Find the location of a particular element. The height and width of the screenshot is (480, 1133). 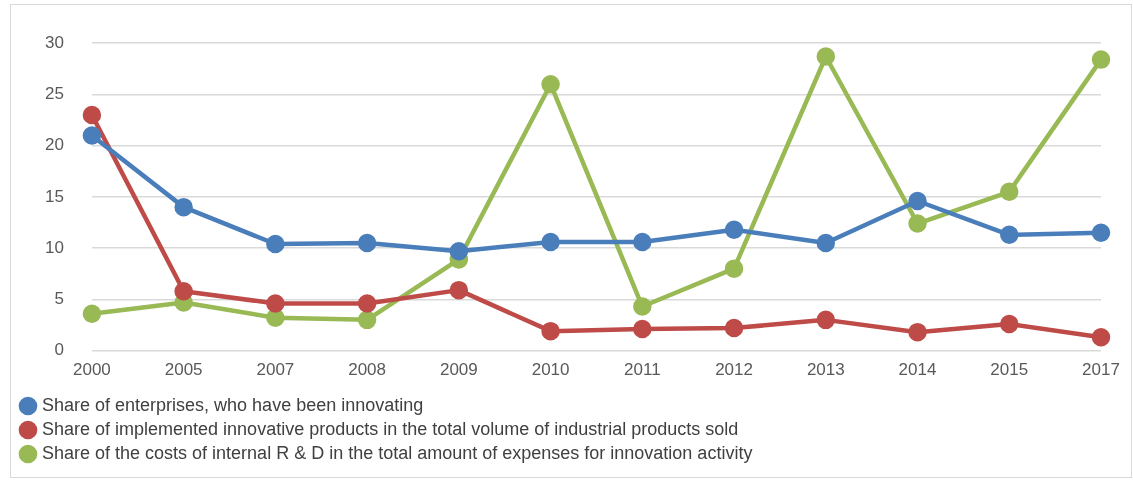

y-tick-label: 20 is located at coordinates (54, 145).